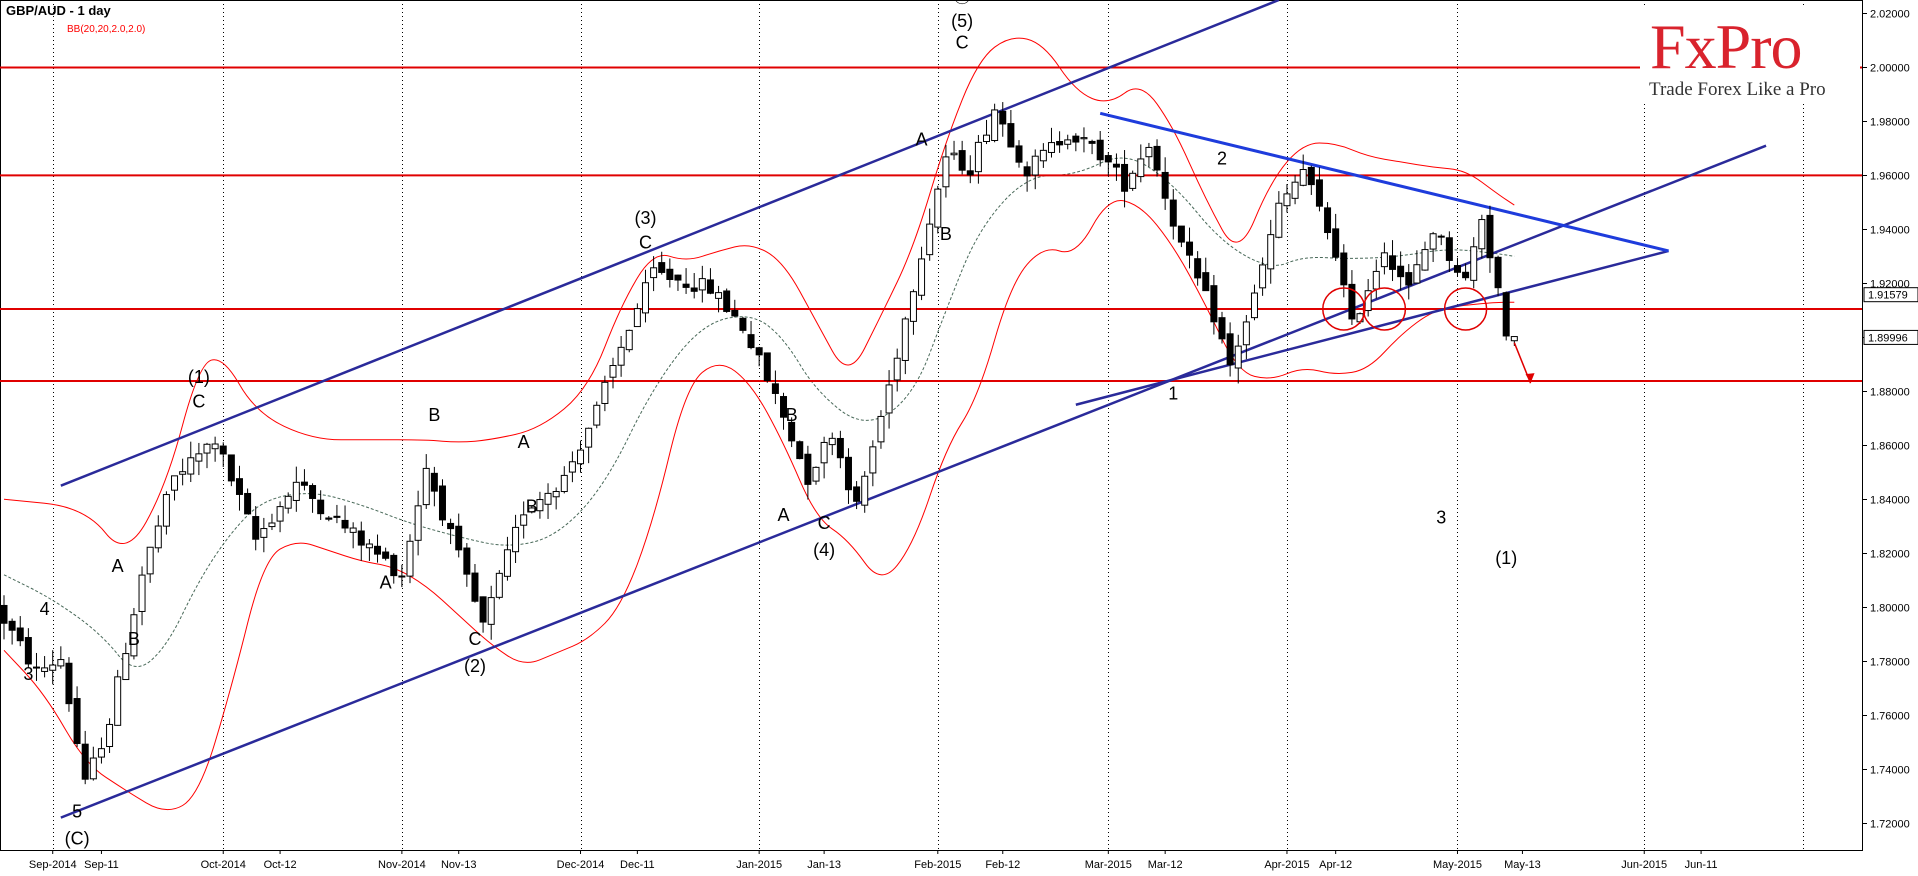 This screenshot has height=876, width=1918. Describe the element at coordinates (1890, 825) in the screenshot. I see `y-tick-label: 1.72000` at that location.